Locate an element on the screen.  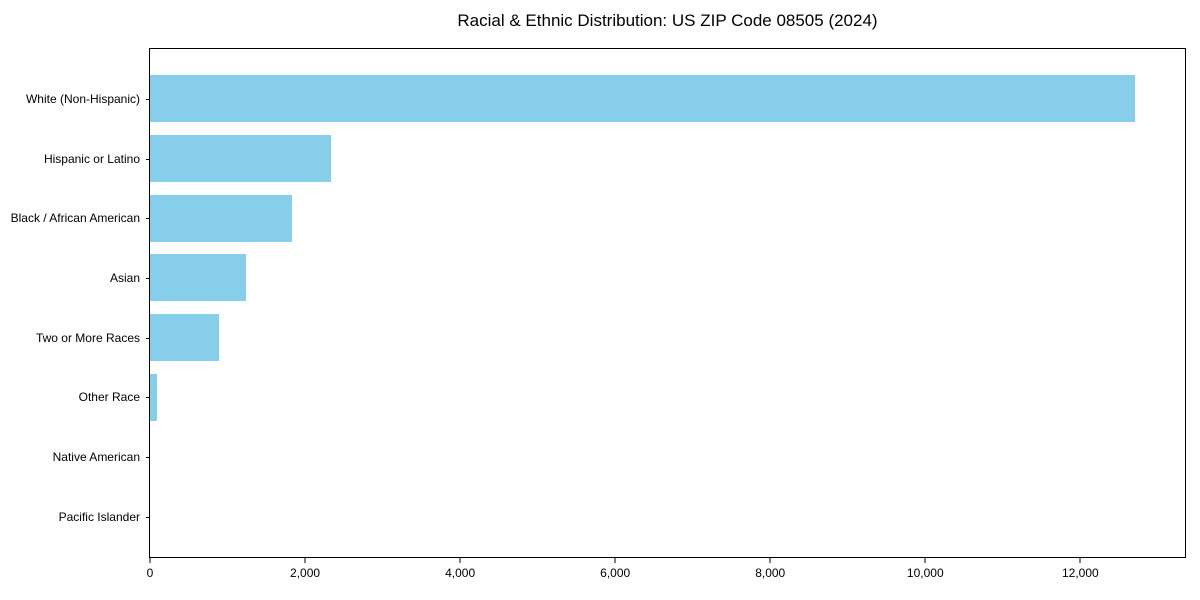
x-tick-label: 12,000 is located at coordinates (1080, 573).